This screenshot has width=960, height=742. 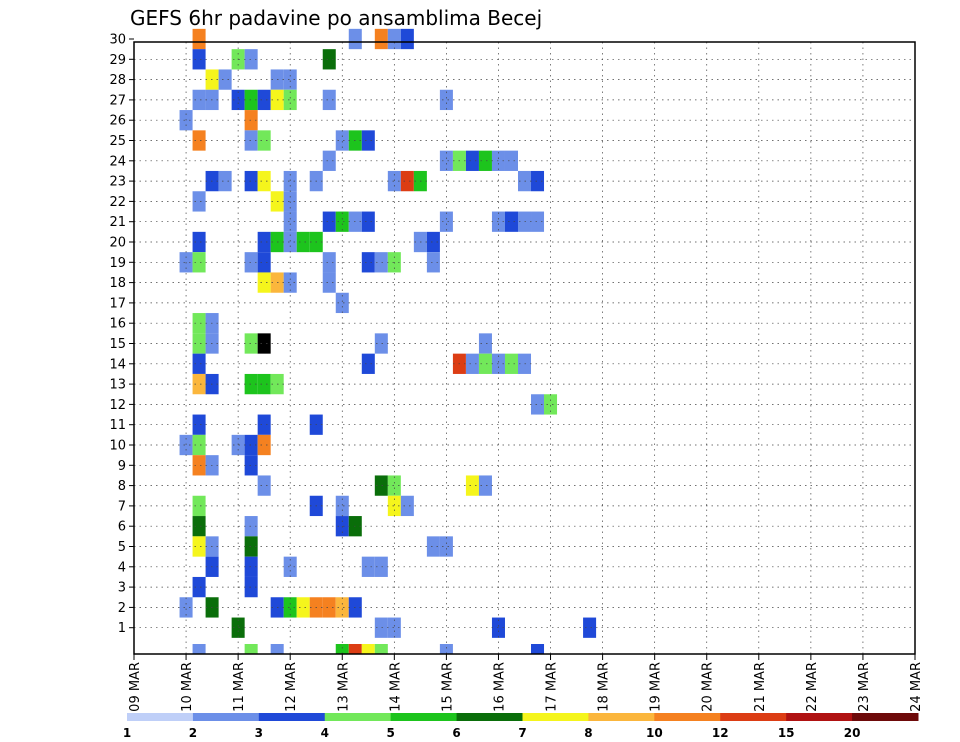 What do you see at coordinates (117, 202) in the screenshot?
I see `y-tick-label: 22` at bounding box center [117, 202].